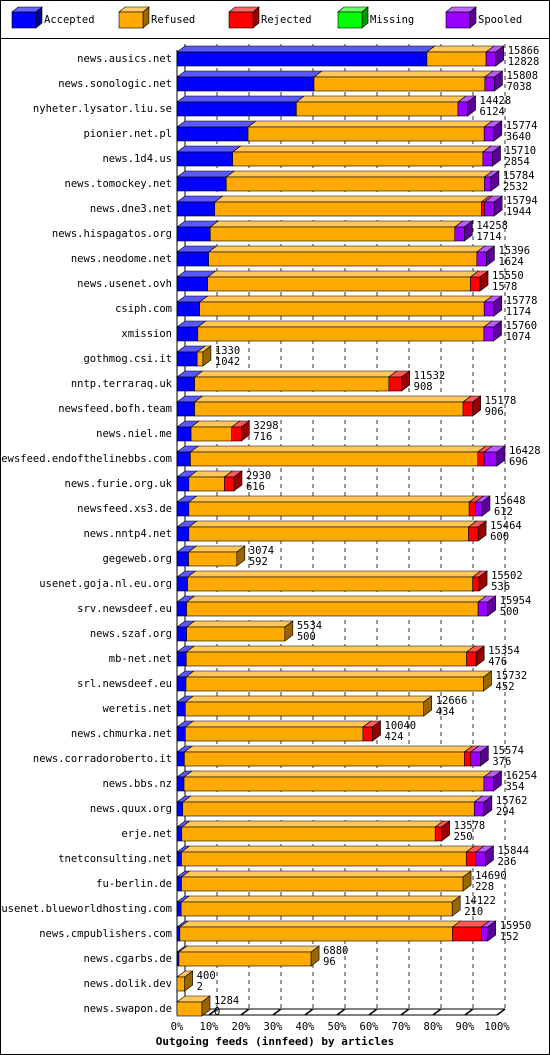 This screenshot has height=1055, width=550. Describe the element at coordinates (515, 187) in the screenshot. I see `accepted-label: 2532` at that location.